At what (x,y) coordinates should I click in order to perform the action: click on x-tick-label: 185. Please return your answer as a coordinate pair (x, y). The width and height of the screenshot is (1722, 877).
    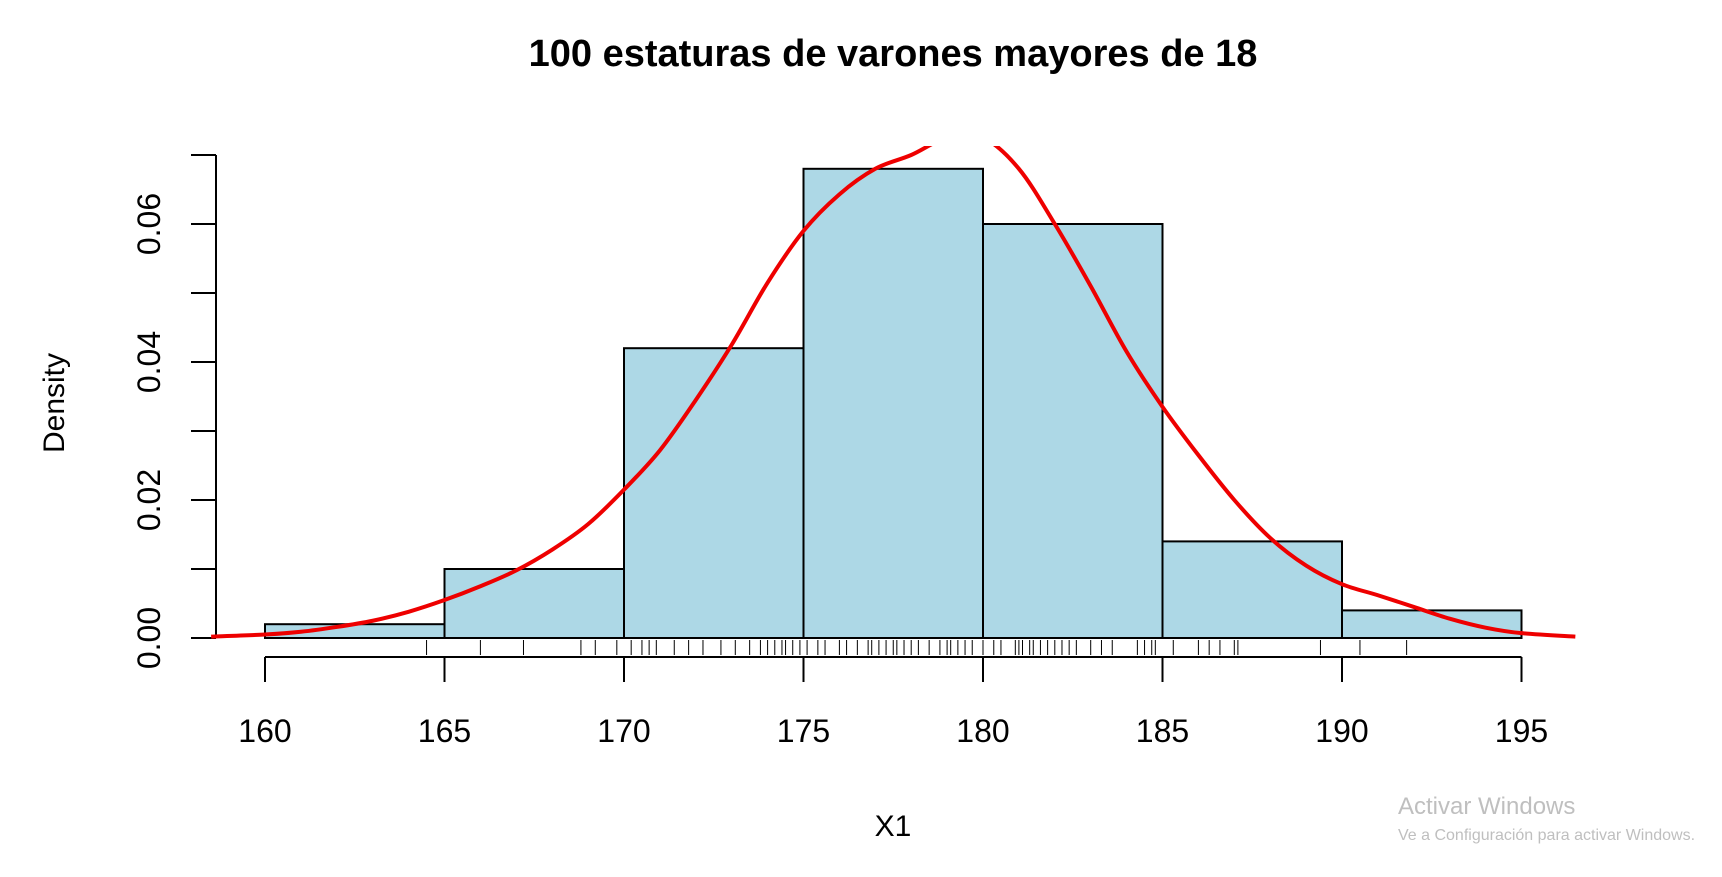
    Looking at the image, I should click on (1162, 731).